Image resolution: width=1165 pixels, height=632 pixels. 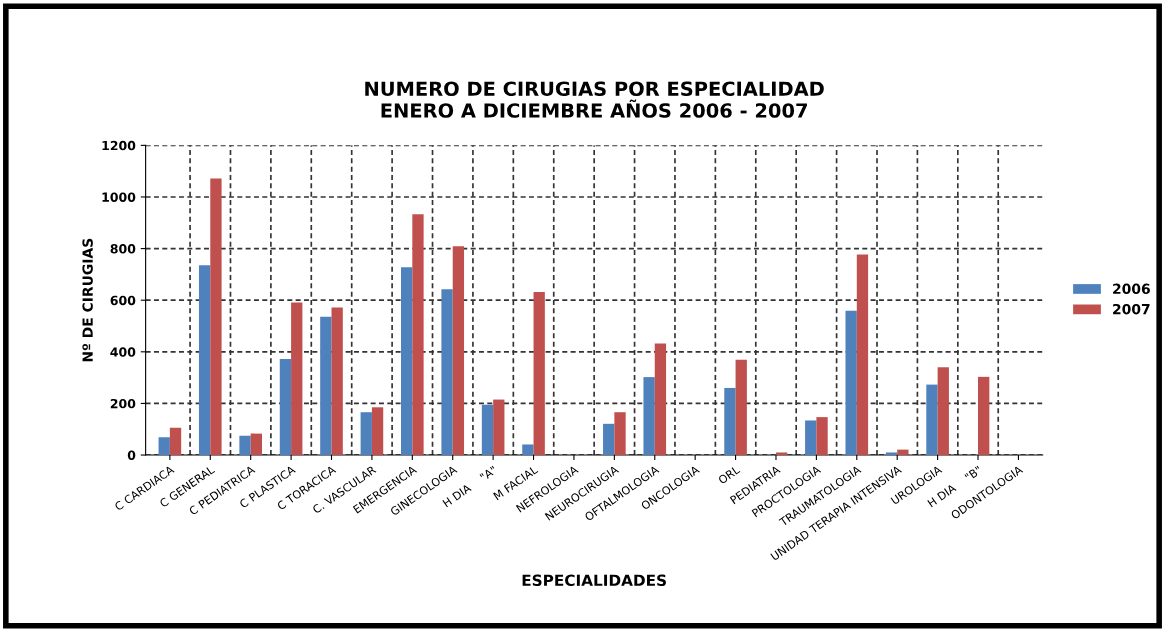 What do you see at coordinates (1131, 309) in the screenshot?
I see `legend-label: 2007` at bounding box center [1131, 309].